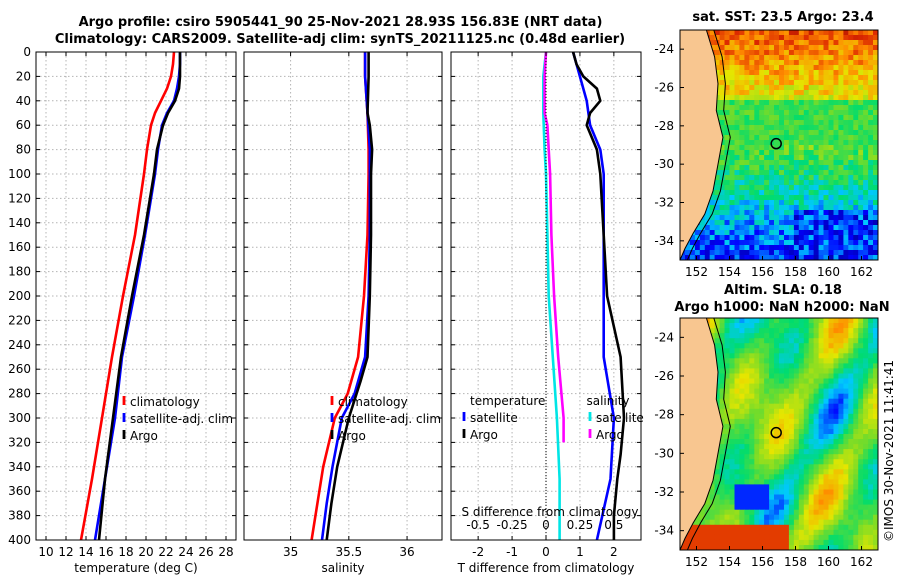 The height and width of the screenshot is (580, 900). I want to click on y-tick-label: 240, so click(19, 345).